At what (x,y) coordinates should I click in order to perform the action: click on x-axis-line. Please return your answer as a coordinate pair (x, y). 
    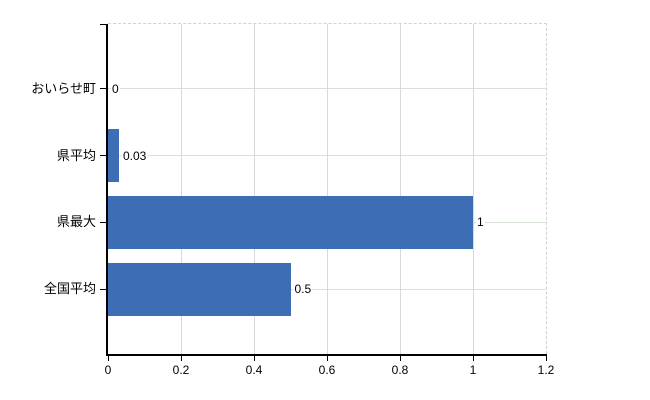
    Looking at the image, I should click on (326, 355).